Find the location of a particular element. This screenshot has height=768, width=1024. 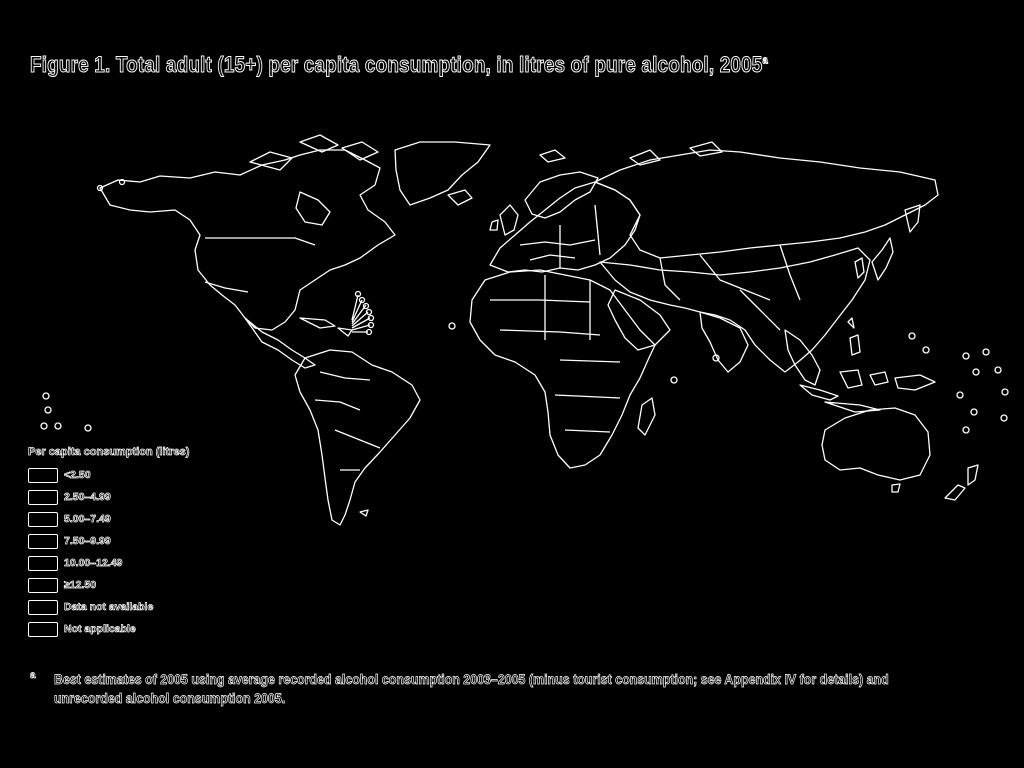

scandinavia-outline is located at coordinates (561, 195).